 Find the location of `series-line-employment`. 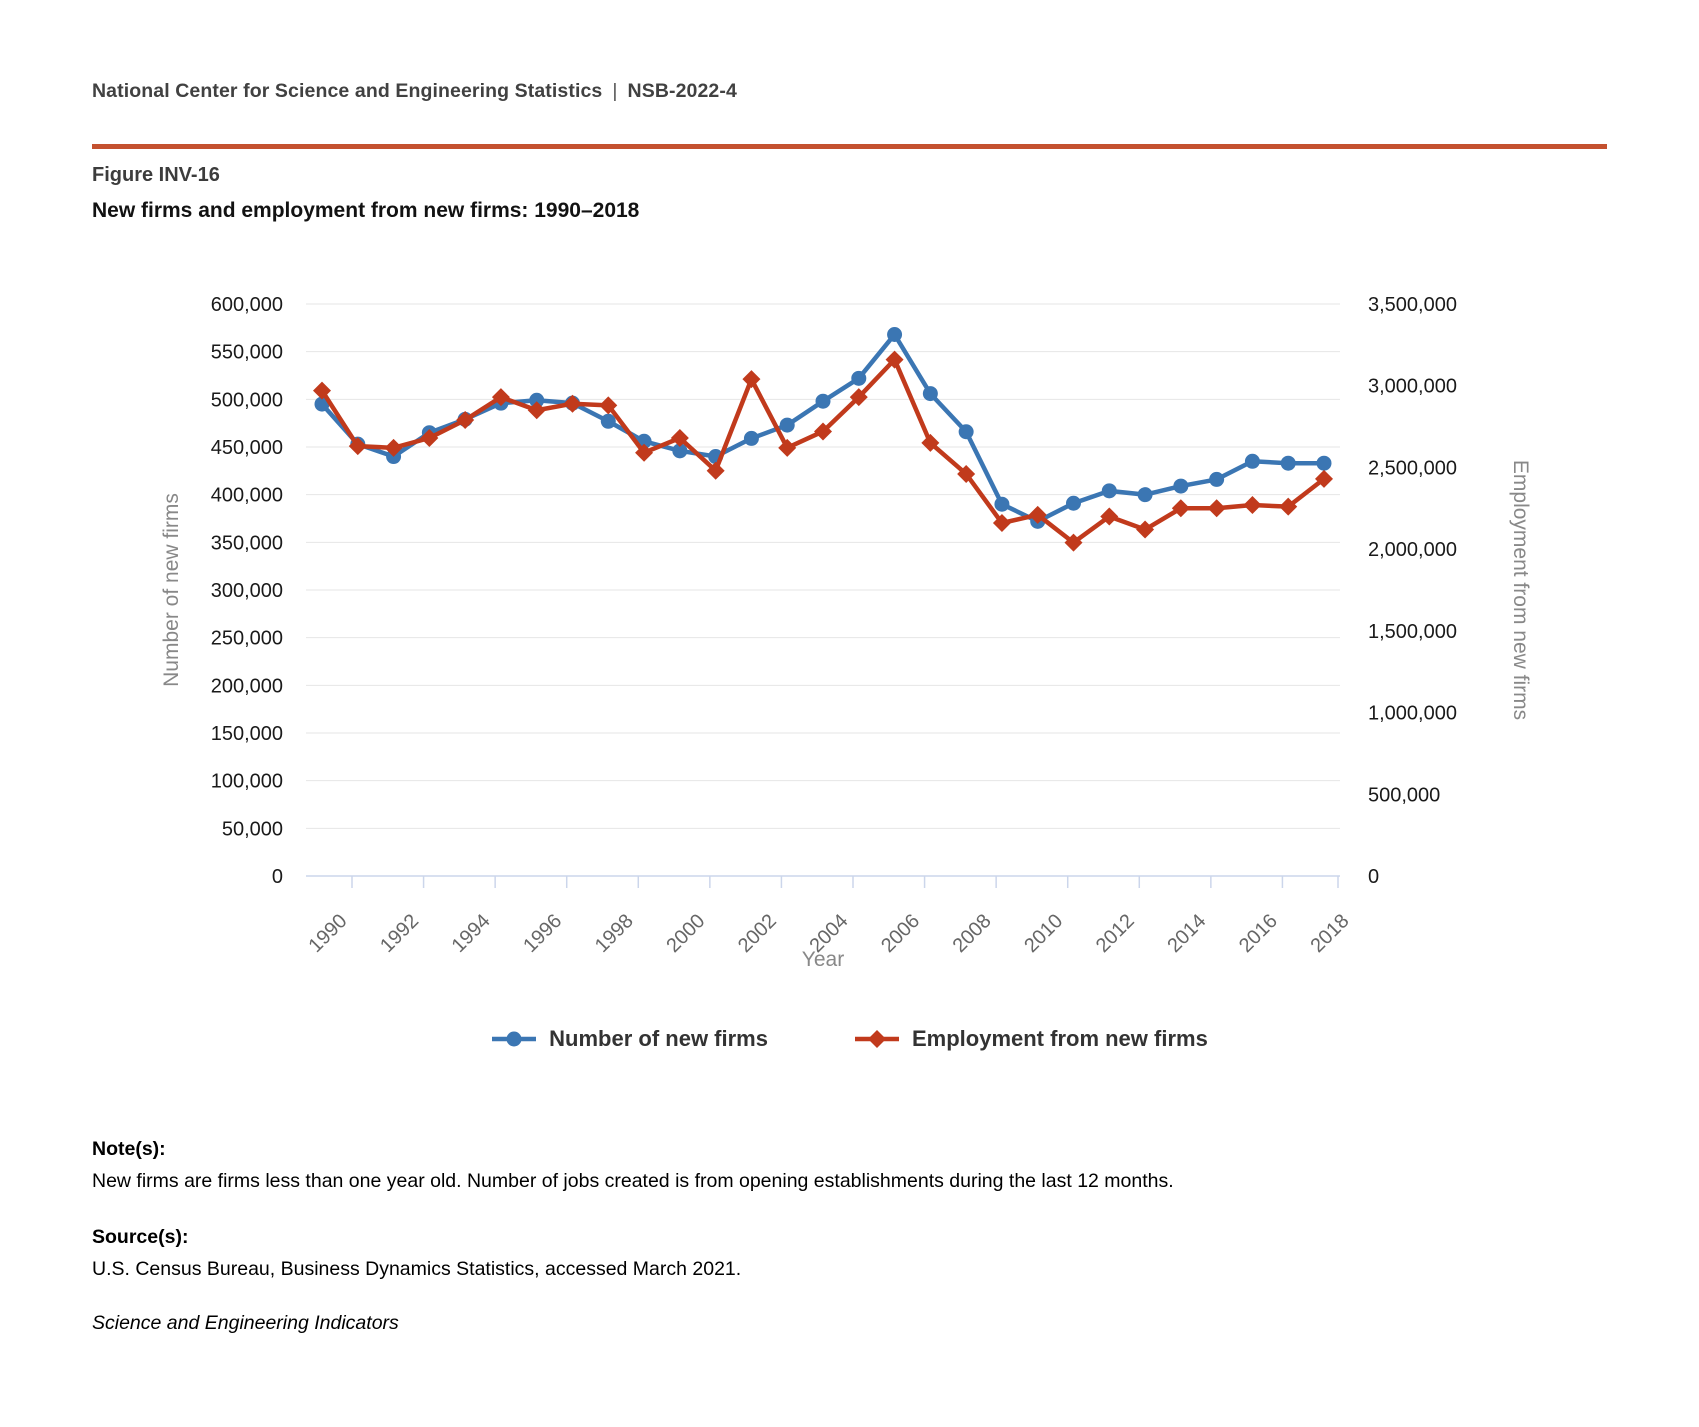

series-line-employment is located at coordinates (823, 451).